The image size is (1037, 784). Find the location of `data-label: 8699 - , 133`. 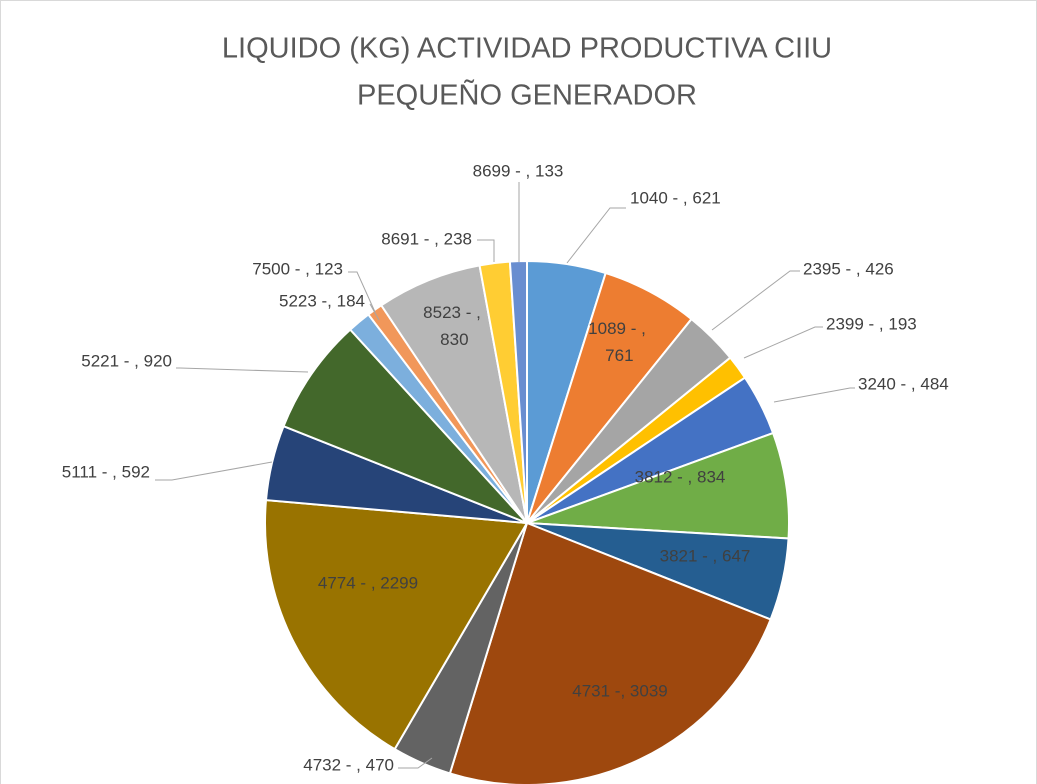

data-label: 8699 - , 133 is located at coordinates (518, 170).